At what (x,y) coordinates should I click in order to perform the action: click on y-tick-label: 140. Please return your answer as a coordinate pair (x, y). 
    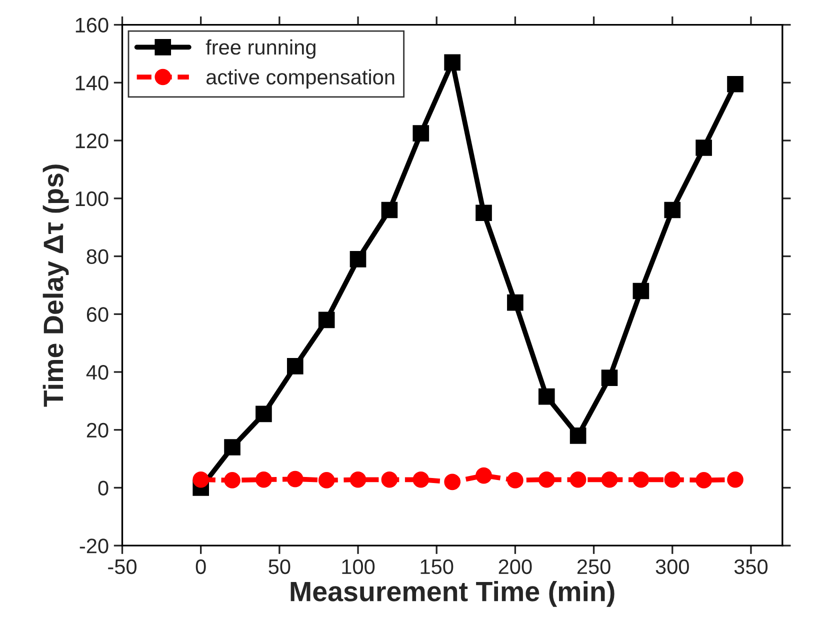
    Looking at the image, I should click on (92, 83).